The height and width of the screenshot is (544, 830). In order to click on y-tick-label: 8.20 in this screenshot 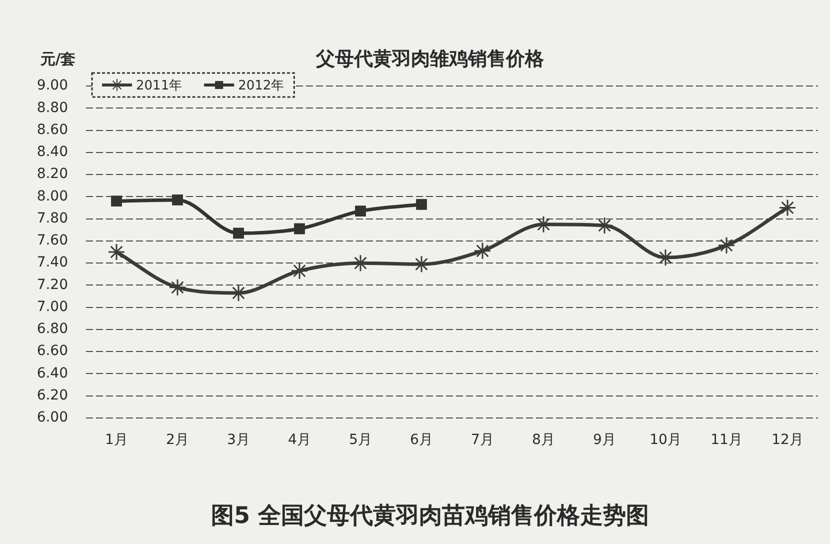, I will do `click(52, 174)`.